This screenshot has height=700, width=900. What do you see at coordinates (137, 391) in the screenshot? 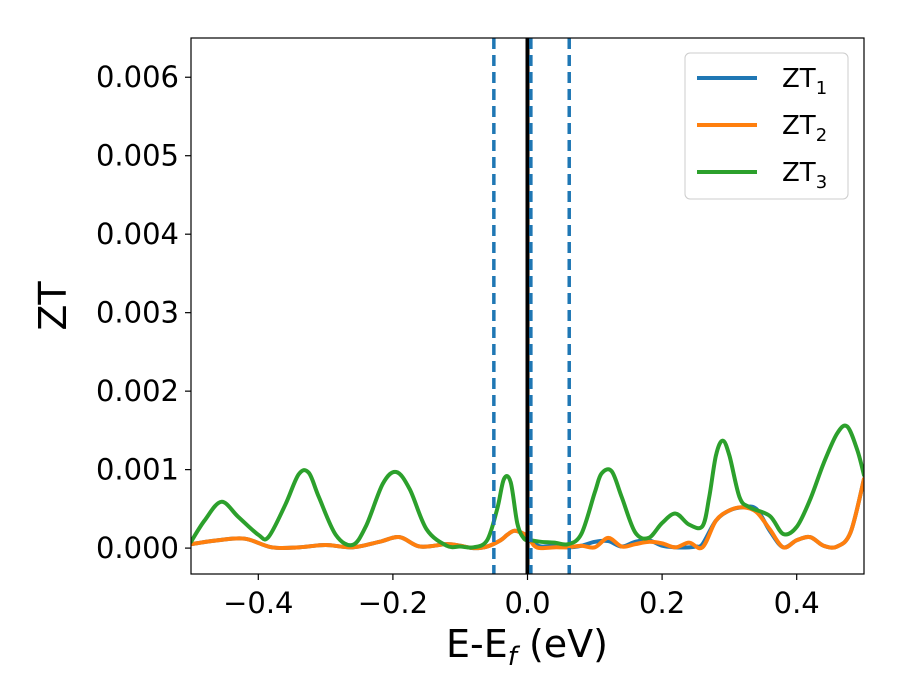
I see `y-tick-label: 0.002` at bounding box center [137, 391].